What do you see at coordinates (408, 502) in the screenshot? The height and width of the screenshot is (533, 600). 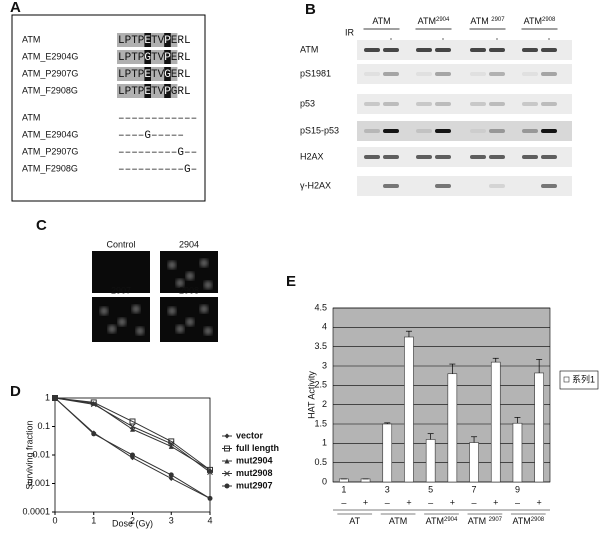 I see `treatment-label: +` at bounding box center [408, 502].